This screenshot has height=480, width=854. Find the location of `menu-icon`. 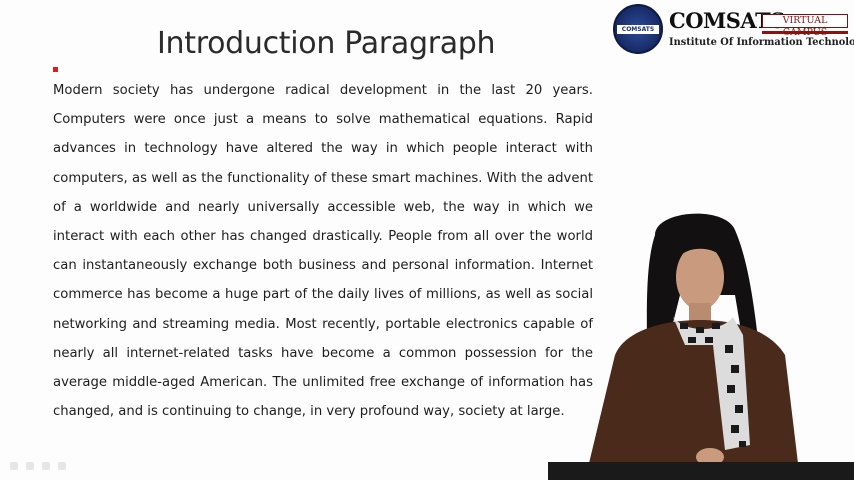

menu-icon is located at coordinates (46, 466).